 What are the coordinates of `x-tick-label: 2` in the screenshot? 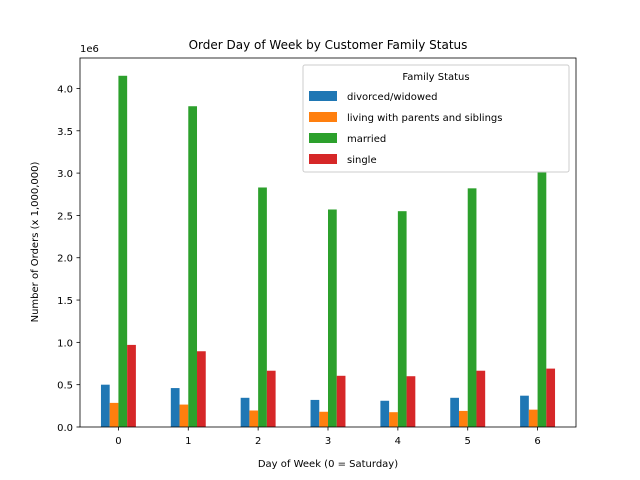 It's located at (258, 441).